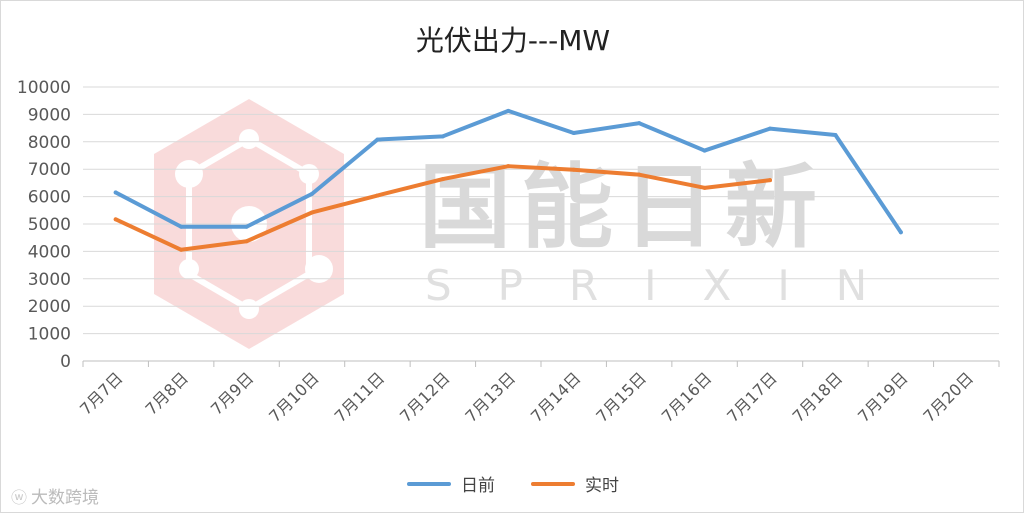 The width and height of the screenshot is (1024, 514). I want to click on y-tick-label: 4000, so click(49, 252).